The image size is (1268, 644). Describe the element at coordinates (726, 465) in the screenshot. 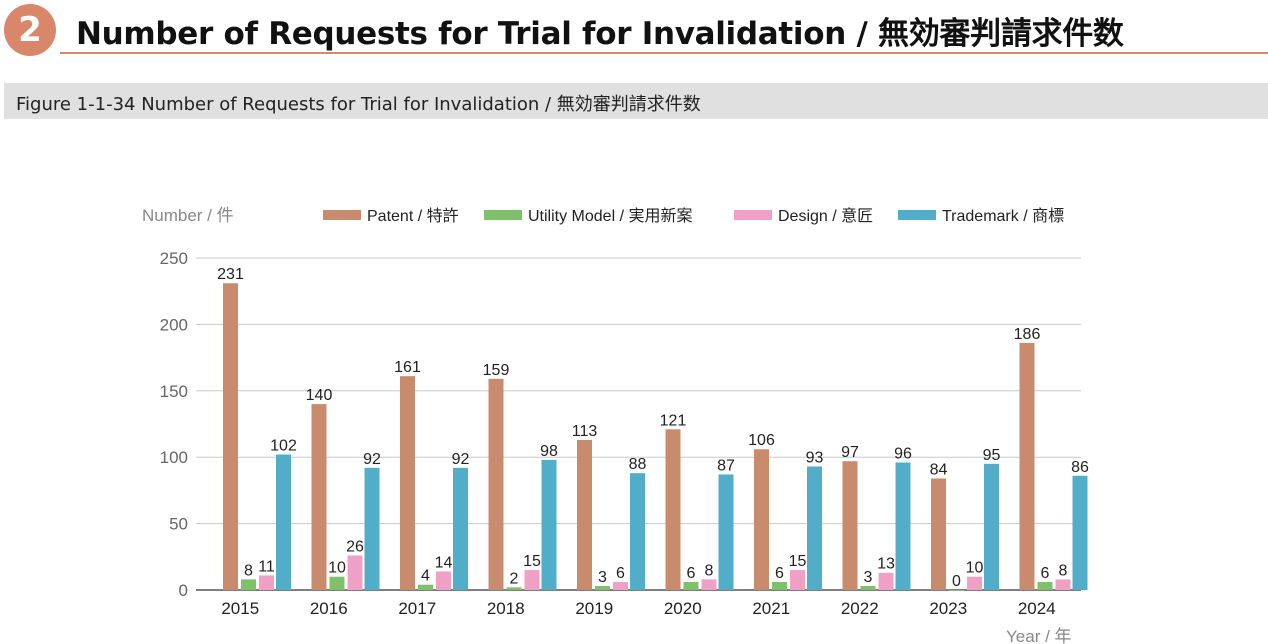

I see `bar-value-label: 87` at that location.